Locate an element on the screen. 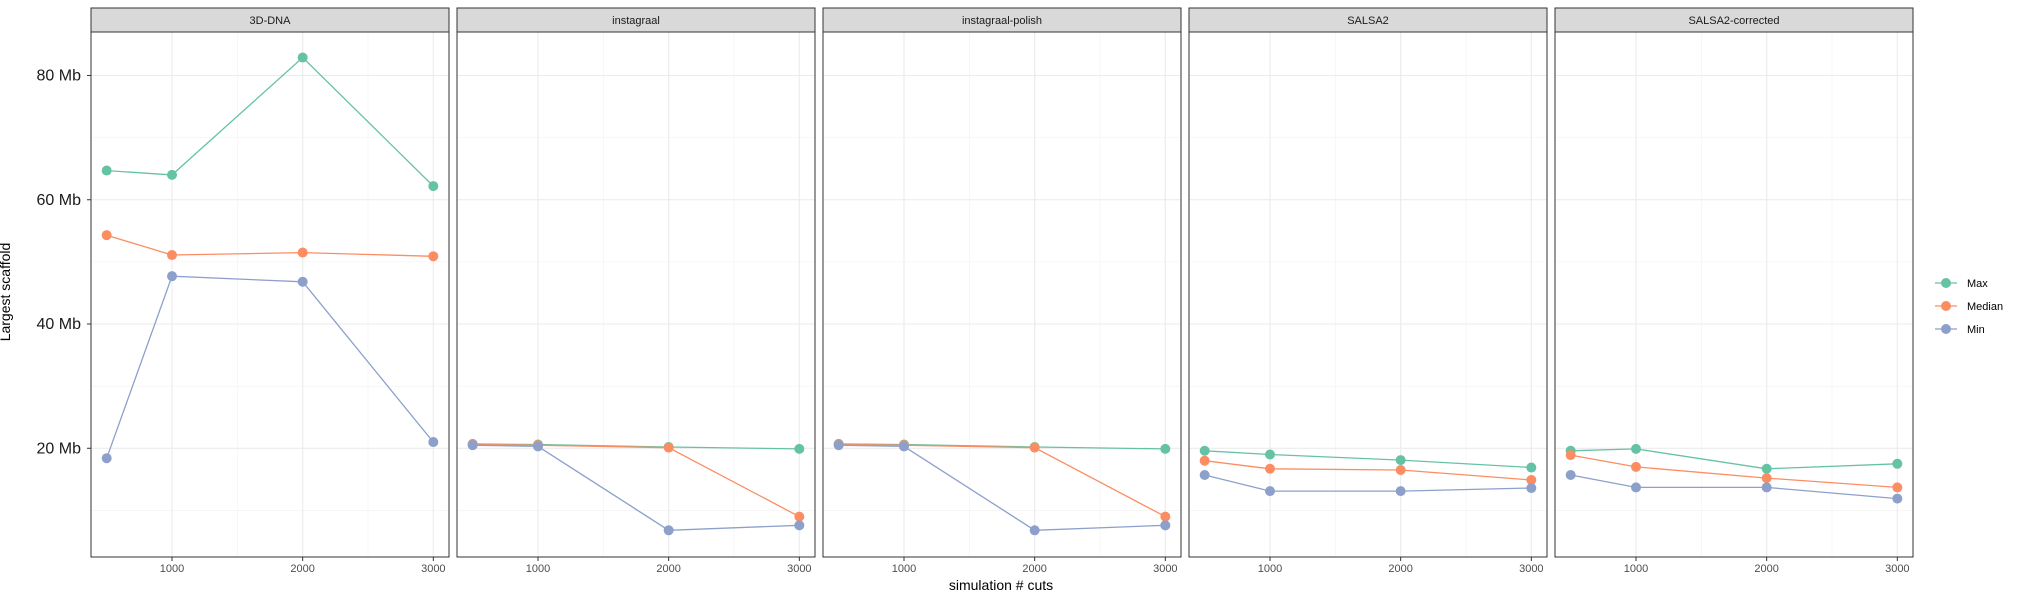 Image resolution: width=2022 pixels, height=602 pixels. facet-title: 3D-DNA is located at coordinates (271, 21).